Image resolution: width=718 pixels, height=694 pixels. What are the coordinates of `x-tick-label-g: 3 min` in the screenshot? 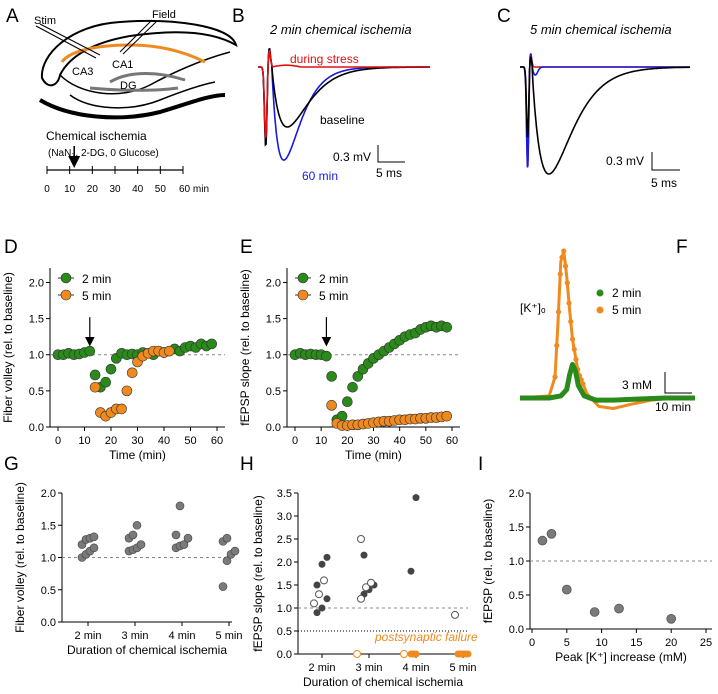 It's located at (135, 636).